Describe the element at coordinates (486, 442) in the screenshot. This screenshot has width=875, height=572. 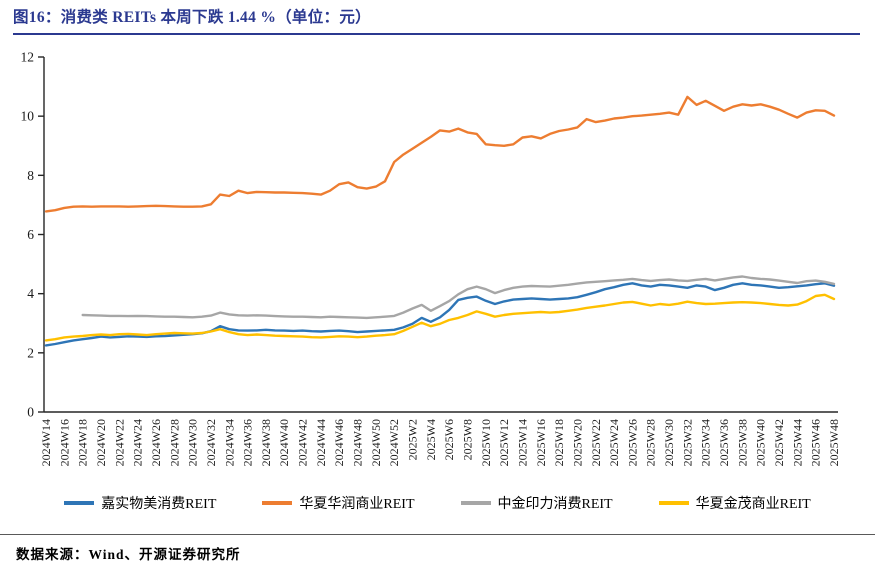
I see `x-tick-label: 2025W10` at that location.